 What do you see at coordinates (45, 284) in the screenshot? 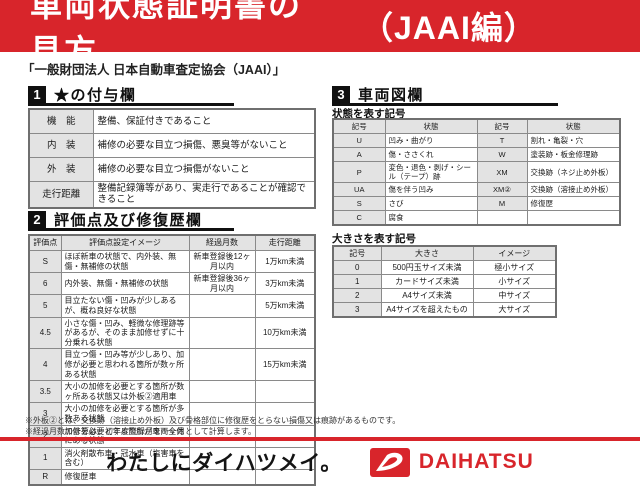
I see `score-cell: 6` at bounding box center [45, 284].